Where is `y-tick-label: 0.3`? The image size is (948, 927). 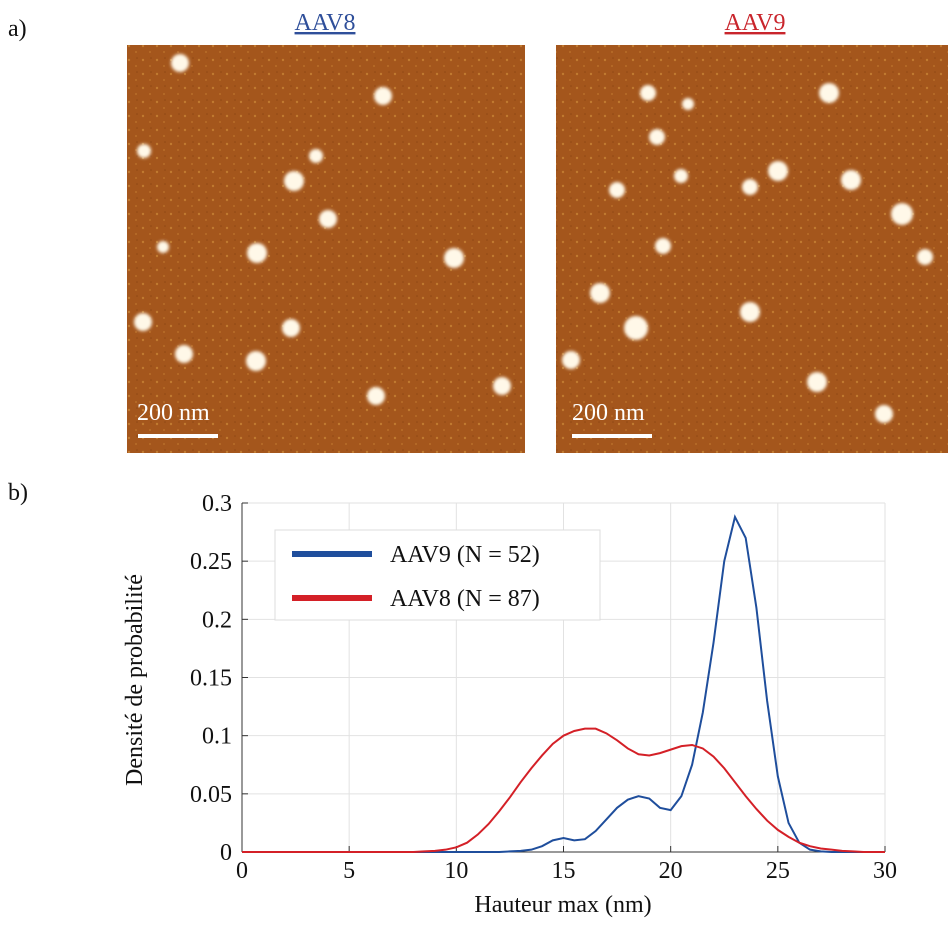 y-tick-label: 0.3 is located at coordinates (217, 504).